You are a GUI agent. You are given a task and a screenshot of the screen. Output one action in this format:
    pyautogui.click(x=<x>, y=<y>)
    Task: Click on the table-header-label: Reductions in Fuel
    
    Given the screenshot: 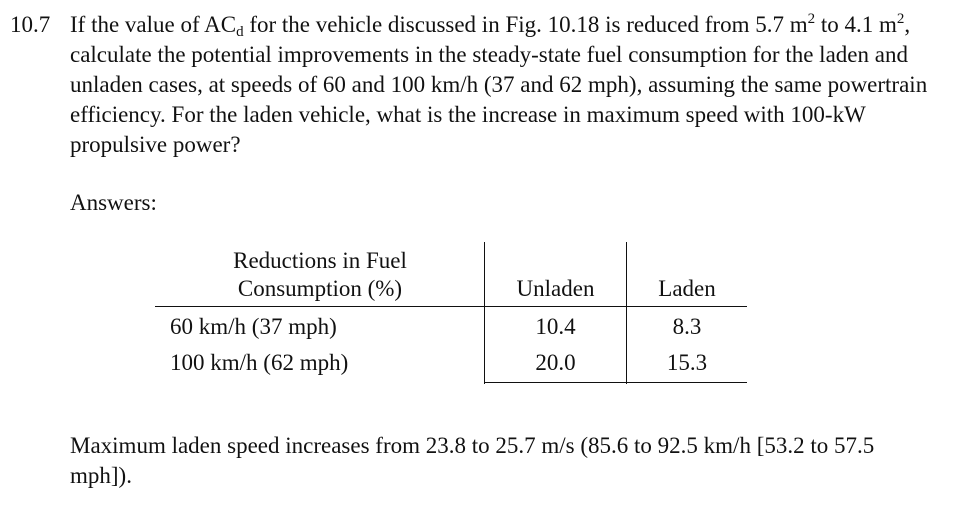 What is the action you would take?
    pyautogui.click(x=320, y=260)
    